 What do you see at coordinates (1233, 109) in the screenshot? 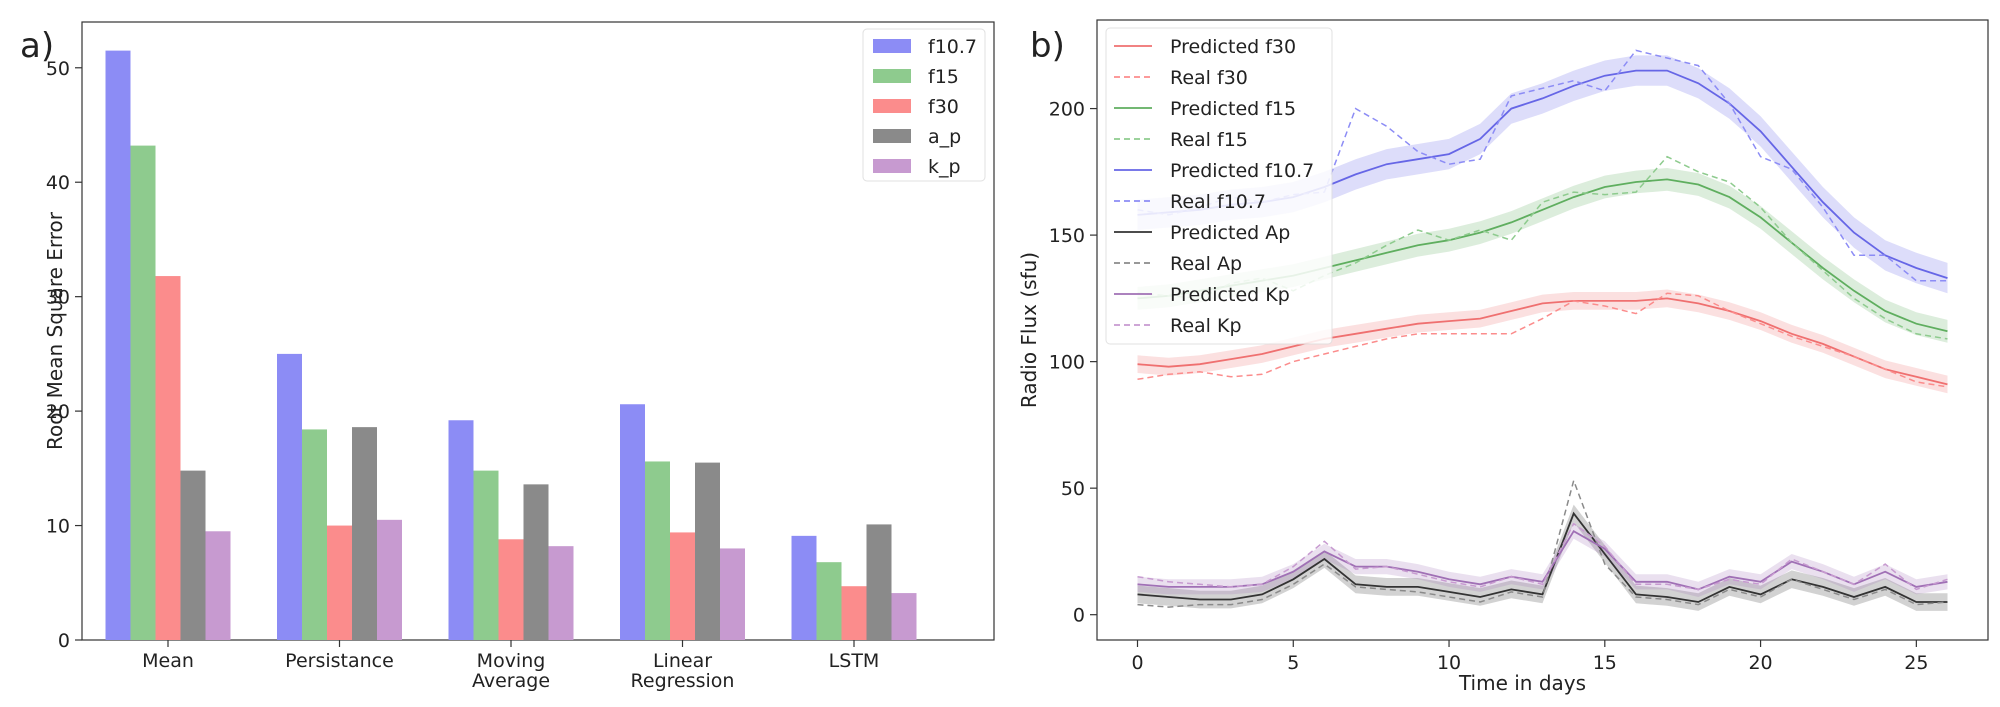
I see `legend-label: Predicted f15` at bounding box center [1233, 109].